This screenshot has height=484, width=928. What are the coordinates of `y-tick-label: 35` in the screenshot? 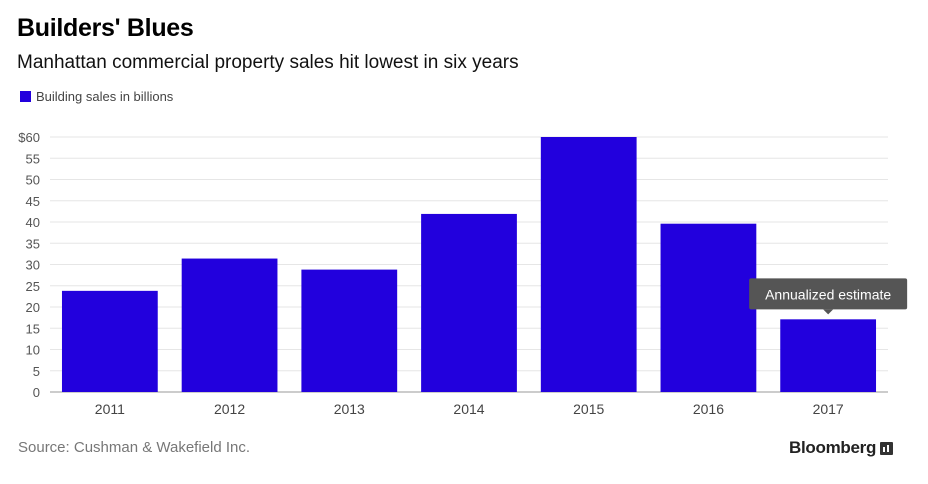 It's located at (33, 243).